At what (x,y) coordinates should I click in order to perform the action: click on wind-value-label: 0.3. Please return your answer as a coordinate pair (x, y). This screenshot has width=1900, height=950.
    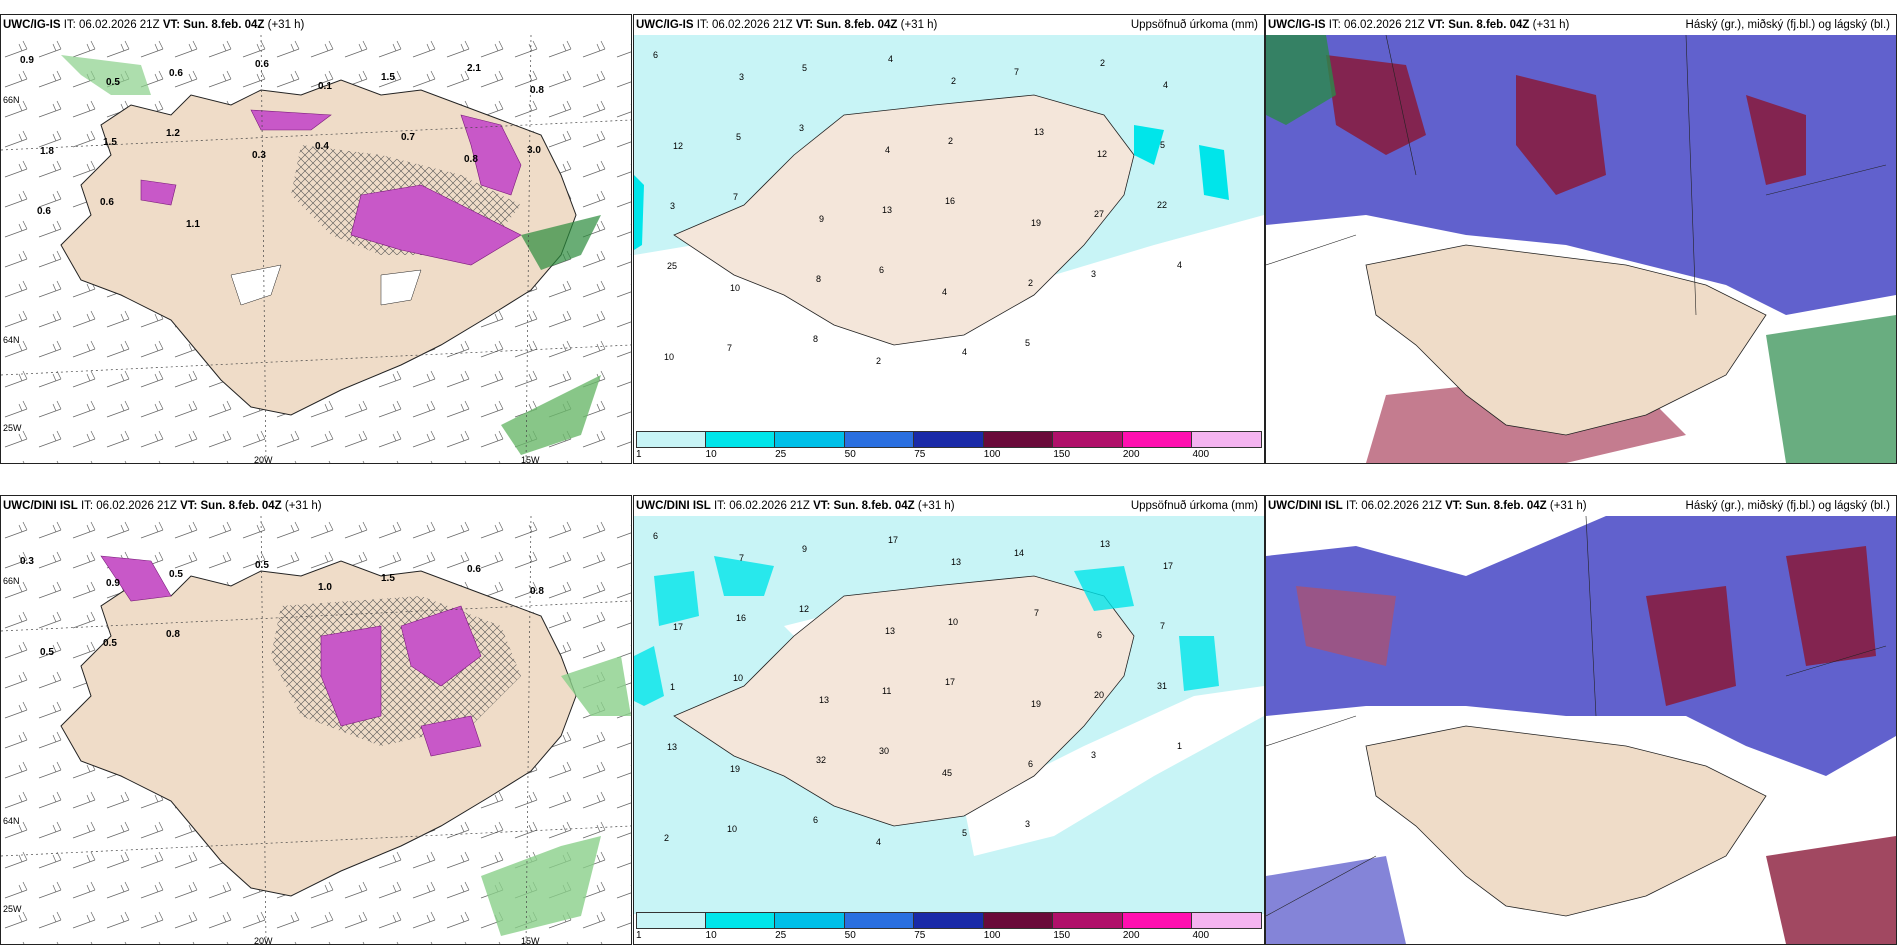
    Looking at the image, I should click on (27, 561).